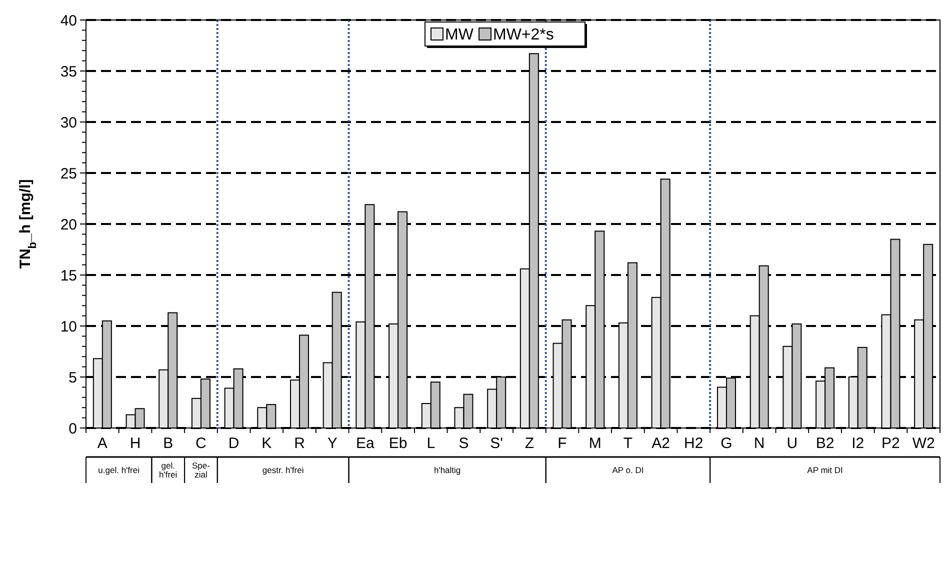 The width and height of the screenshot is (947, 574). Describe the element at coordinates (759, 443) in the screenshot. I see `x-tick-label: N` at that location.